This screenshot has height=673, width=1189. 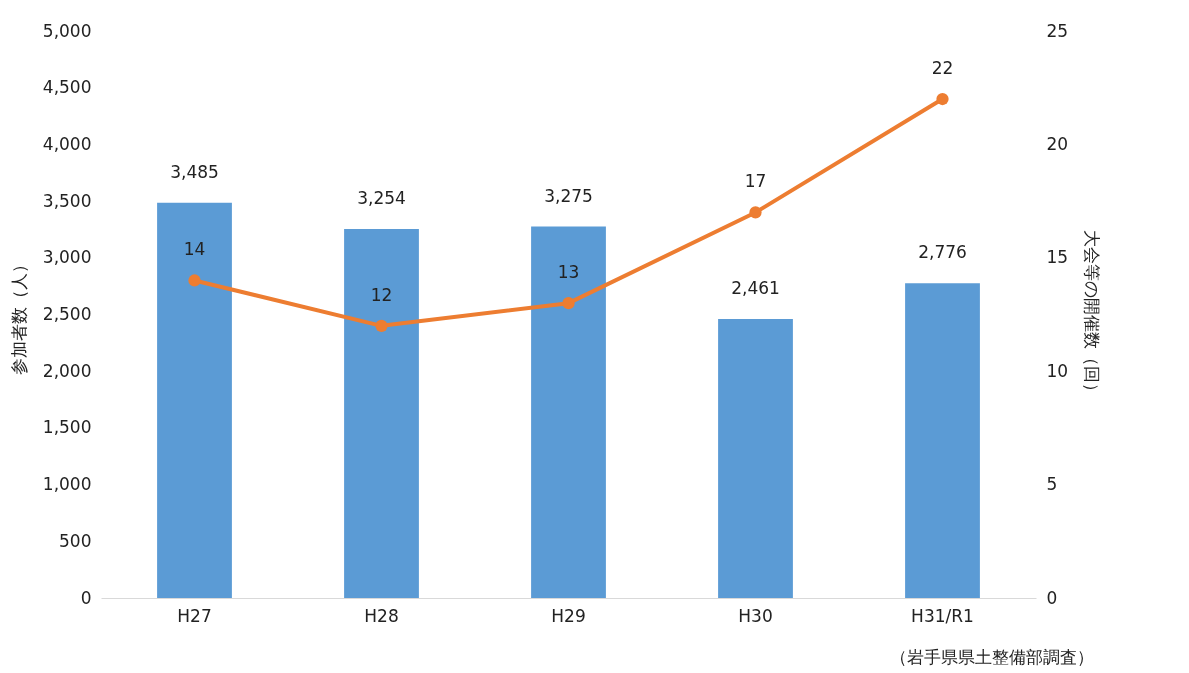 What do you see at coordinates (67, 143) in the screenshot?
I see `y-tick-label: 4,000` at bounding box center [67, 143].